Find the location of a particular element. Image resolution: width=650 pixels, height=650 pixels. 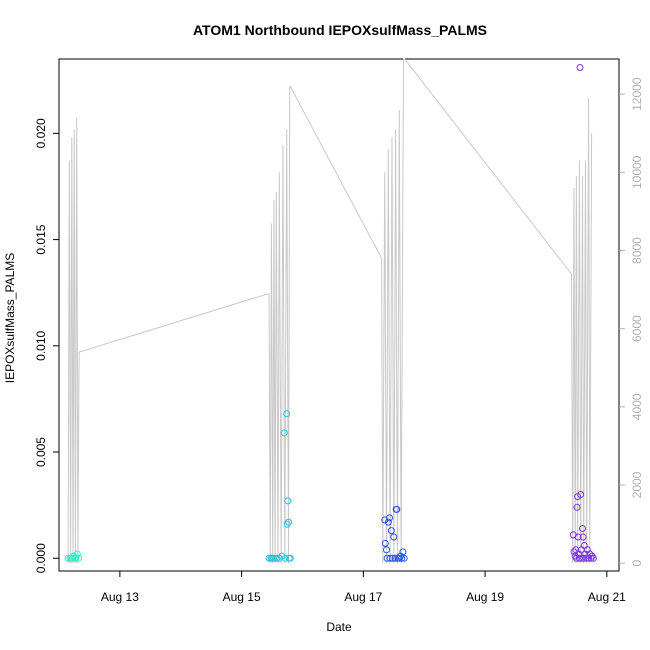

y2-tick-label: 12000 is located at coordinates (637, 94).